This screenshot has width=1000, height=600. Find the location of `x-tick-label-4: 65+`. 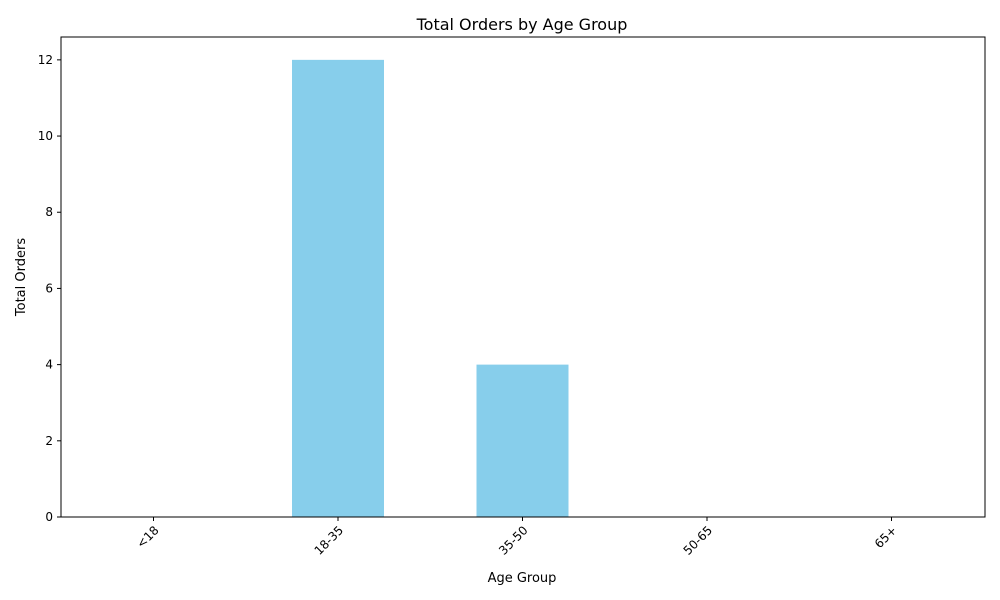

x-tick-label-4: 65+ is located at coordinates (886, 537).